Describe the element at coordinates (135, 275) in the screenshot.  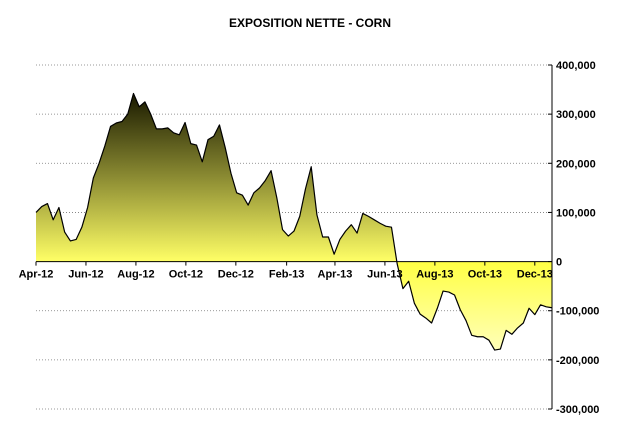
I see `x-tick-label: Aug-12` at that location.